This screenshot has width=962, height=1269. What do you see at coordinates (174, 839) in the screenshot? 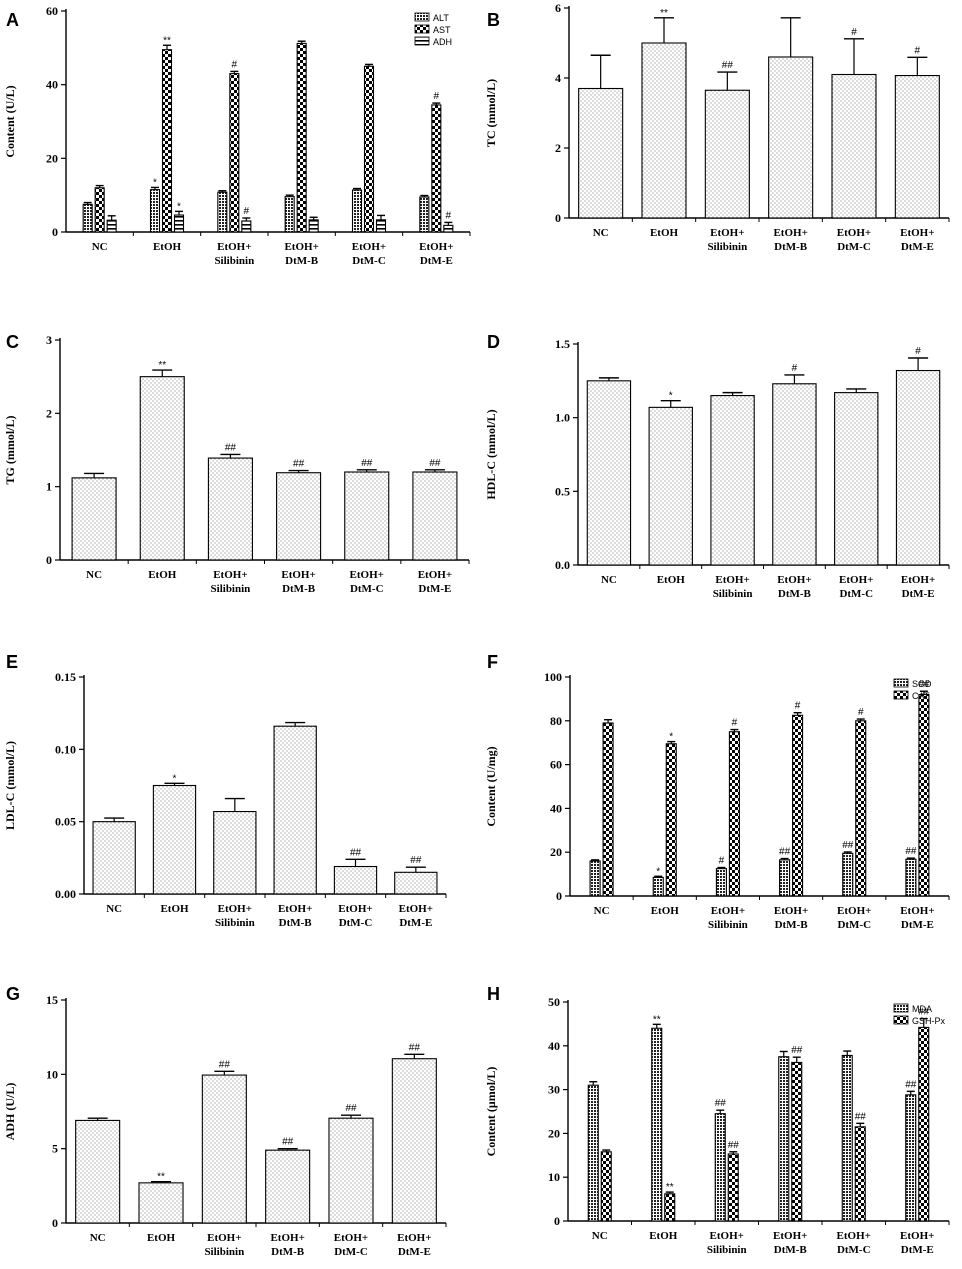
I see `bar-ldl-c` at bounding box center [174, 839].